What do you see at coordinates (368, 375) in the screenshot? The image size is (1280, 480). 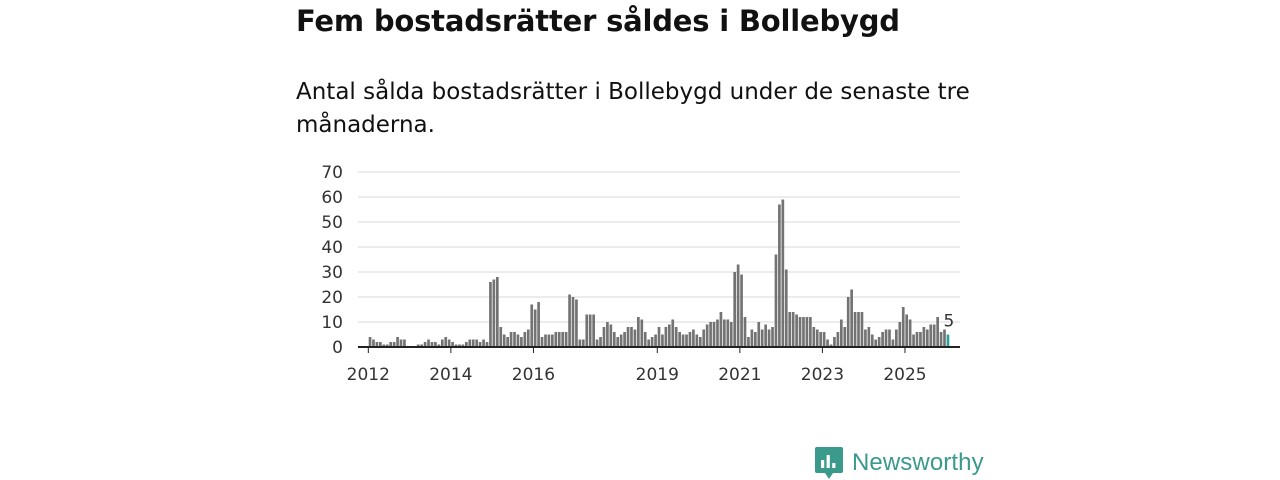 I see `x-tick-label: 2012` at bounding box center [368, 375].